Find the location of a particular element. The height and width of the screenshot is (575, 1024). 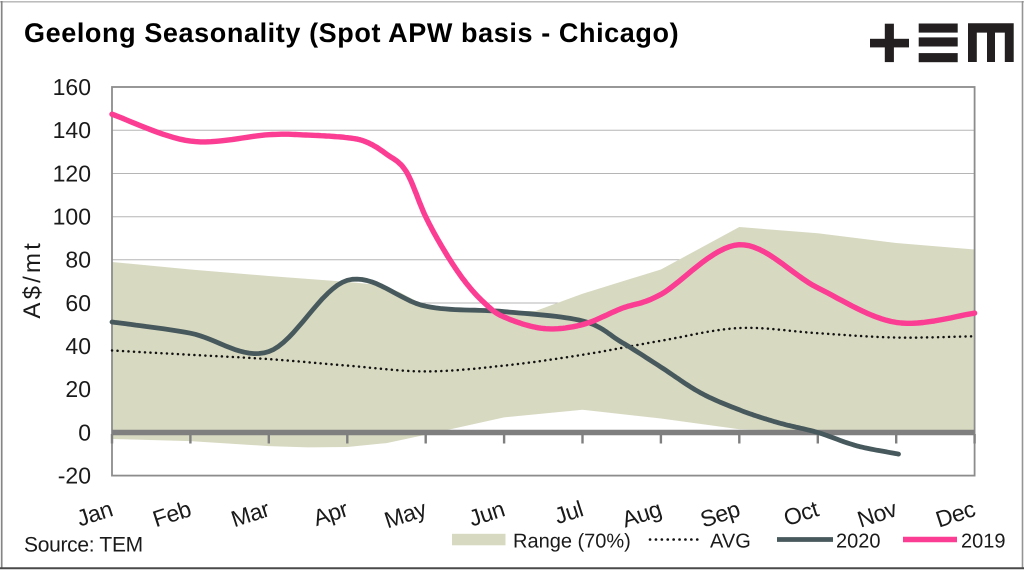

svg-text: 2020 is located at coordinates (858, 542).